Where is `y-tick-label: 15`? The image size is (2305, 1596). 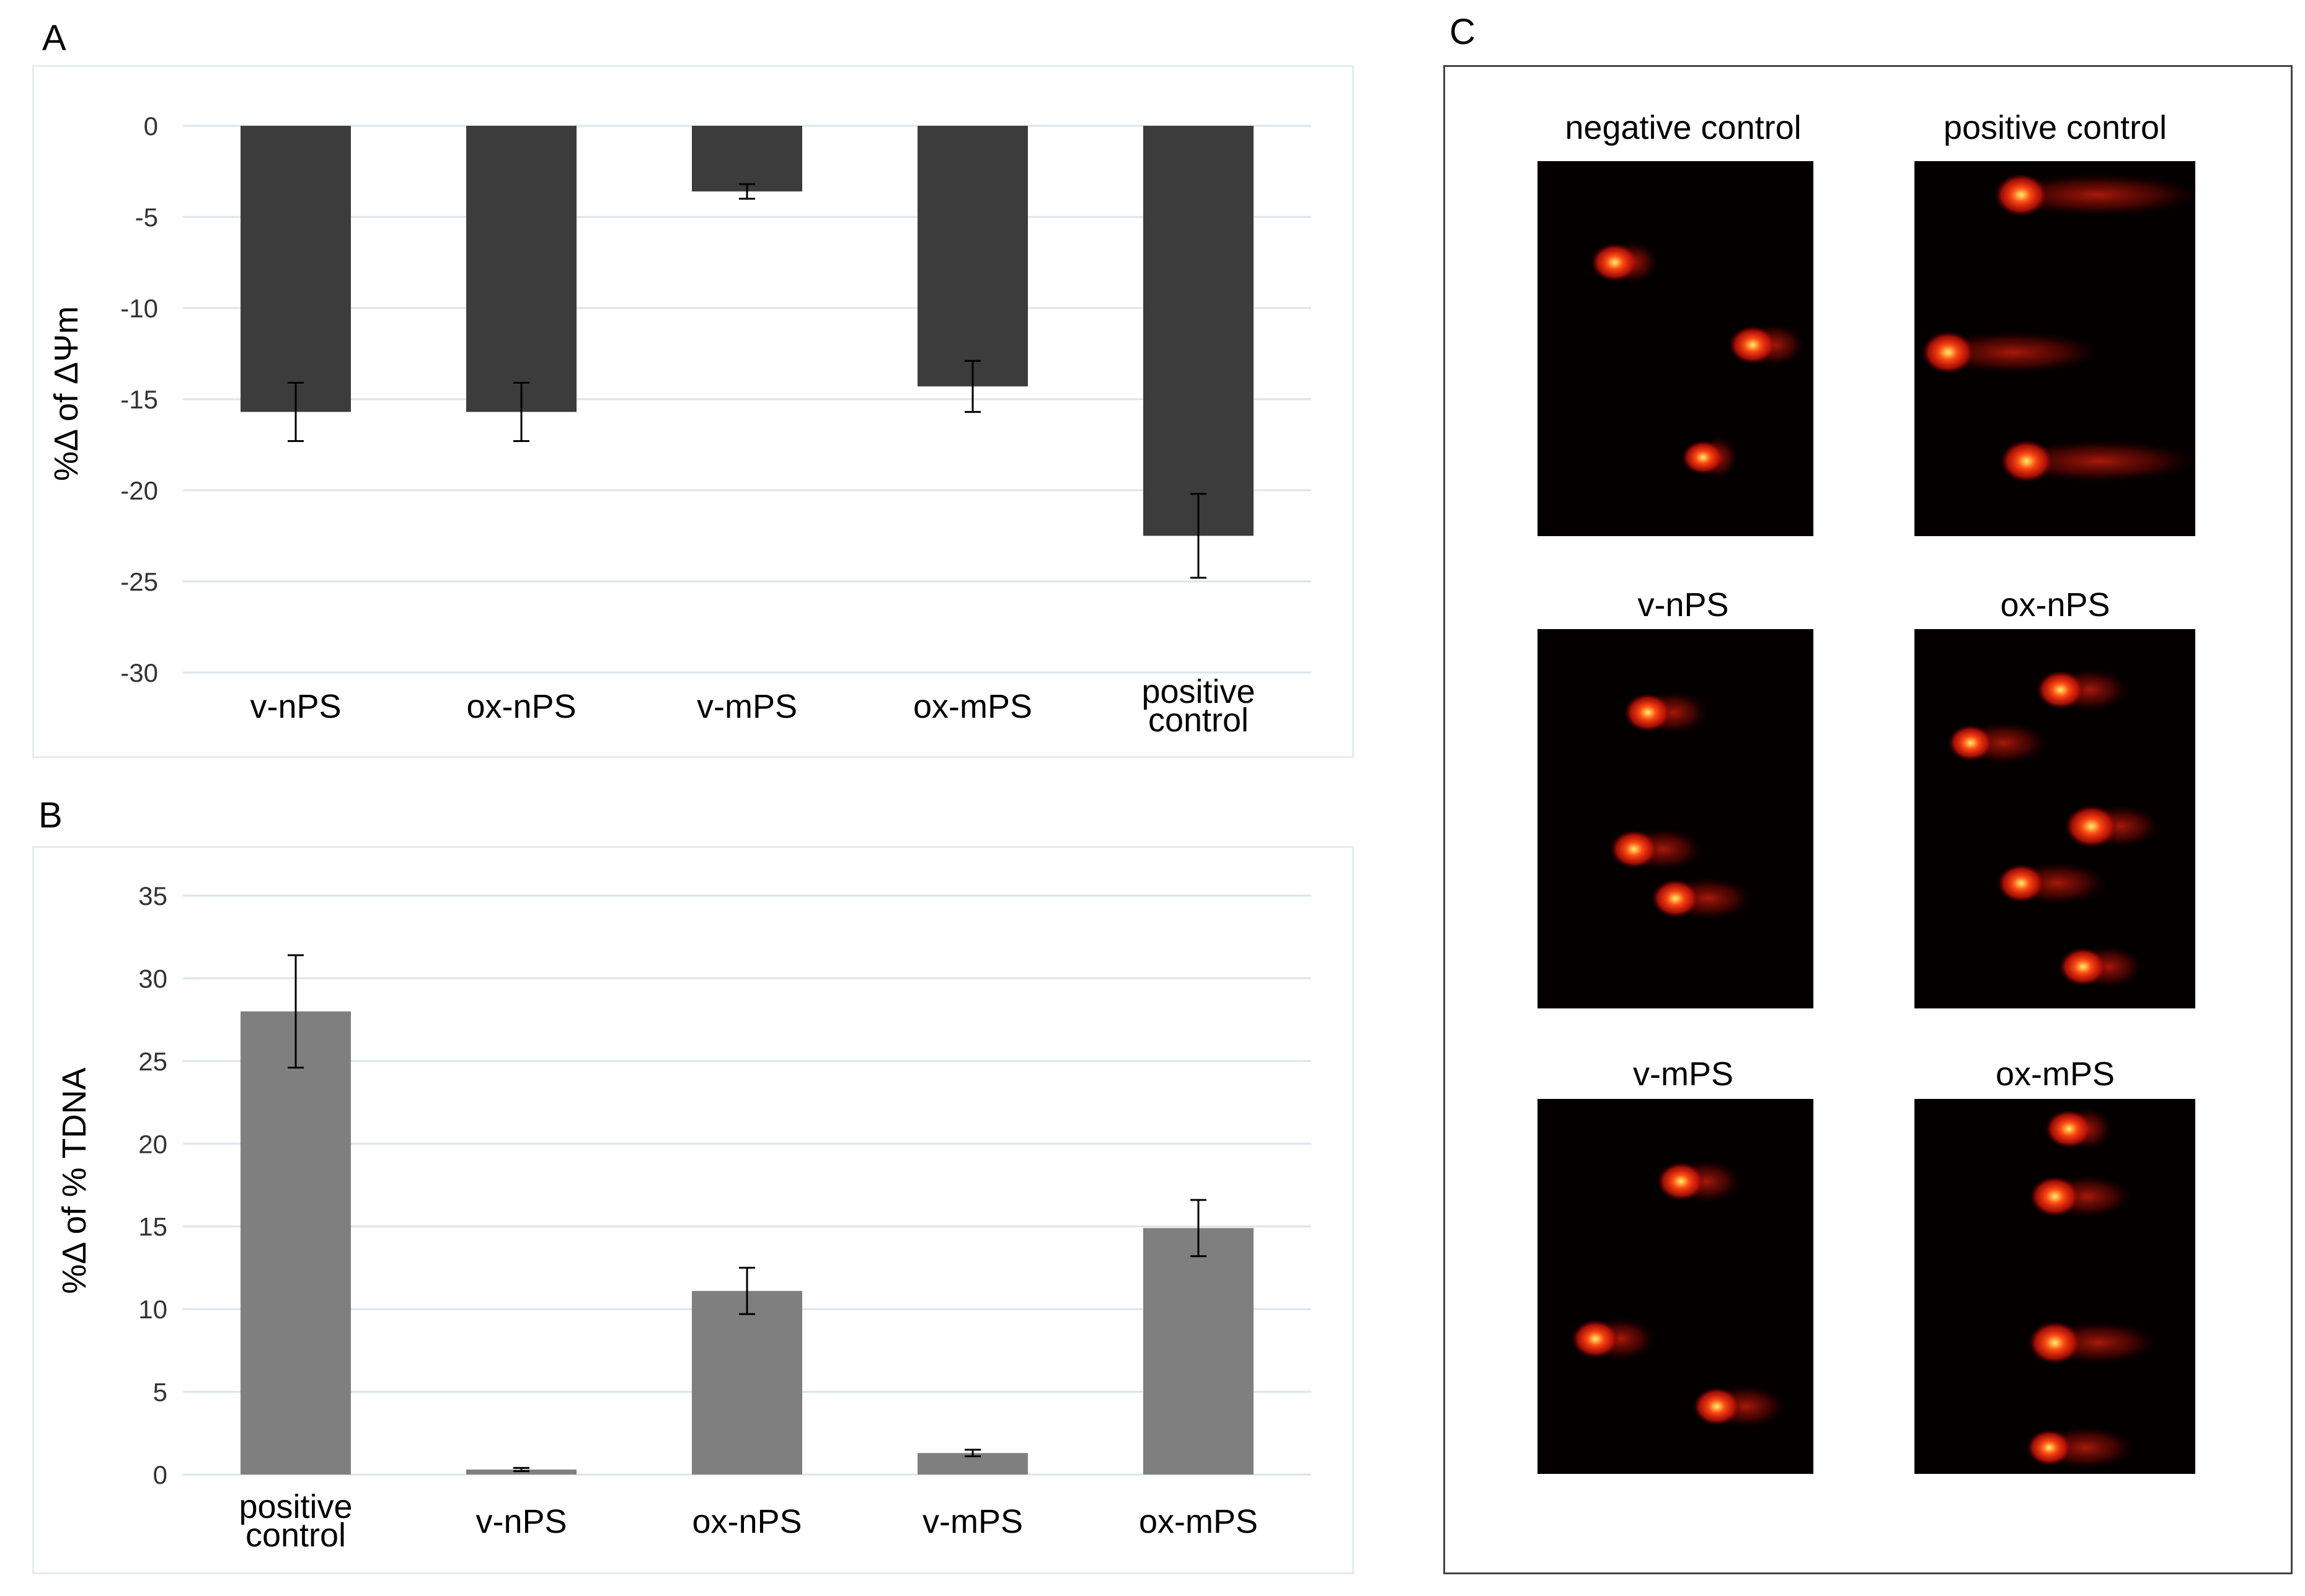 y-tick-label: 15 is located at coordinates (152, 1226).